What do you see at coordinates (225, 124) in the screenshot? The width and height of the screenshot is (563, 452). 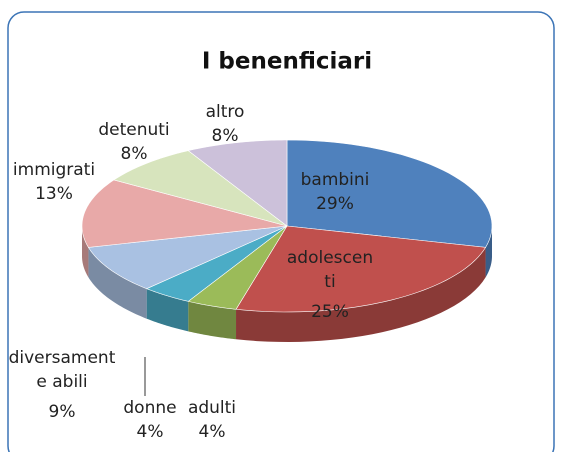 I see `slice-label: altro 8%` at bounding box center [225, 124].